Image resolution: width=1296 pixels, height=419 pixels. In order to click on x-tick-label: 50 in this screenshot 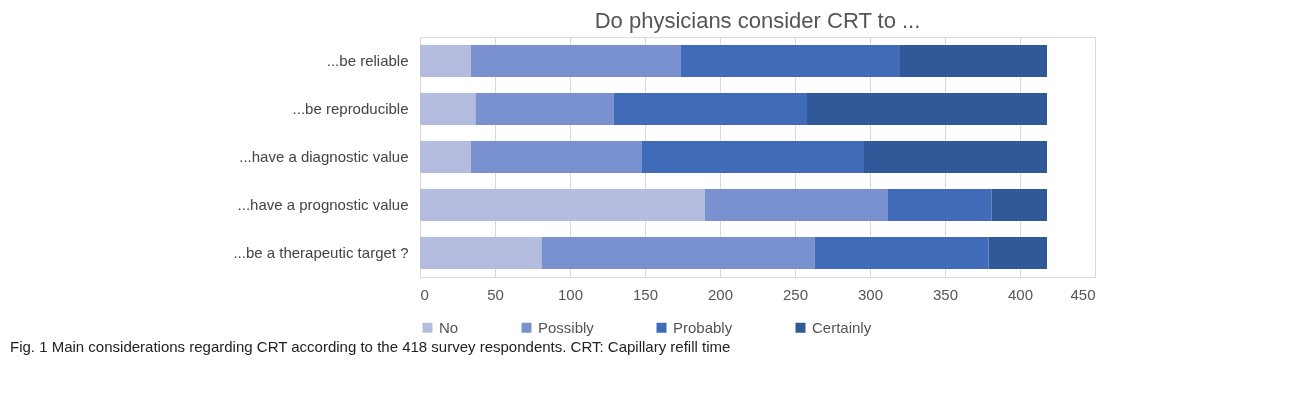, I will do `click(495, 294)`.